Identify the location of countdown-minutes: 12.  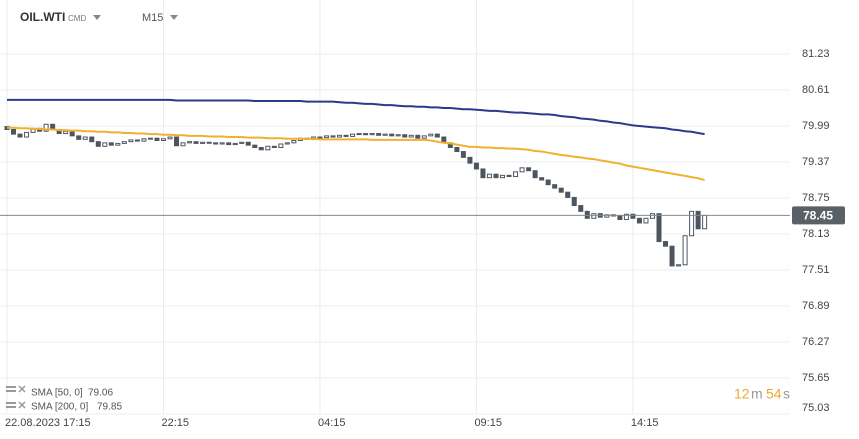
(742, 394).